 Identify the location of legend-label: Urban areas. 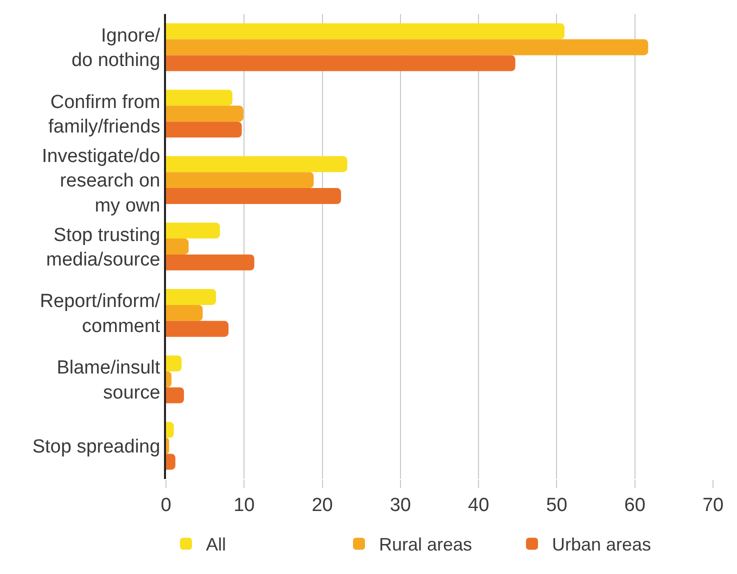
(602, 544).